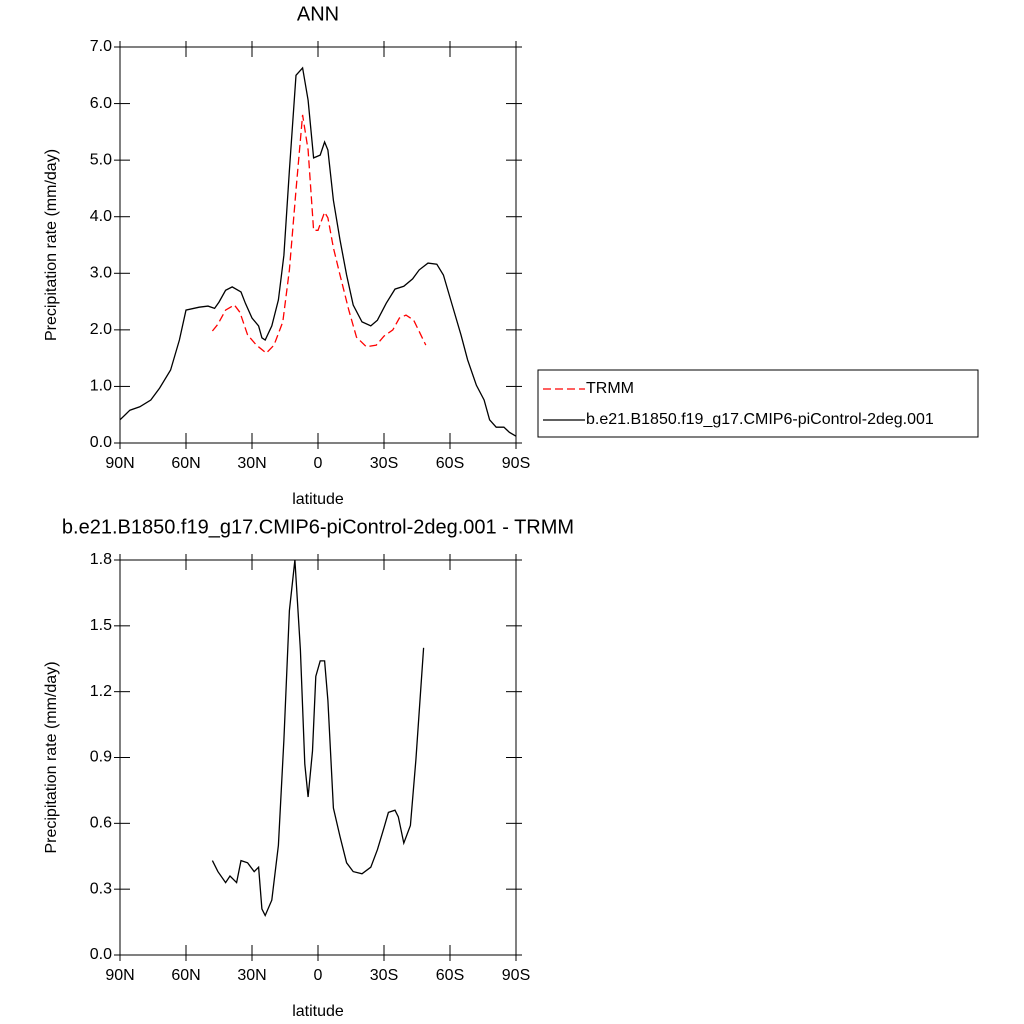  What do you see at coordinates (101, 329) in the screenshot?
I see `y-tick-label: 2.0` at bounding box center [101, 329].